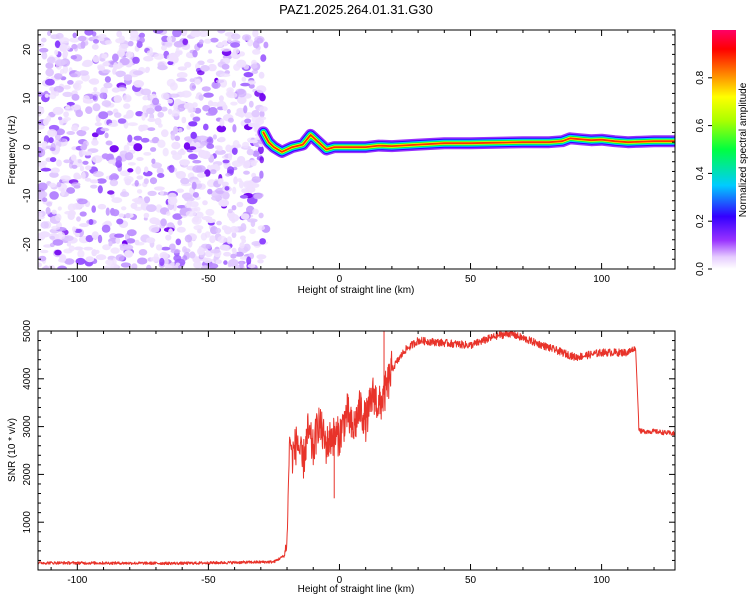 This screenshot has width=750, height=600. I want to click on x-tick-label: 50, so click(471, 279).